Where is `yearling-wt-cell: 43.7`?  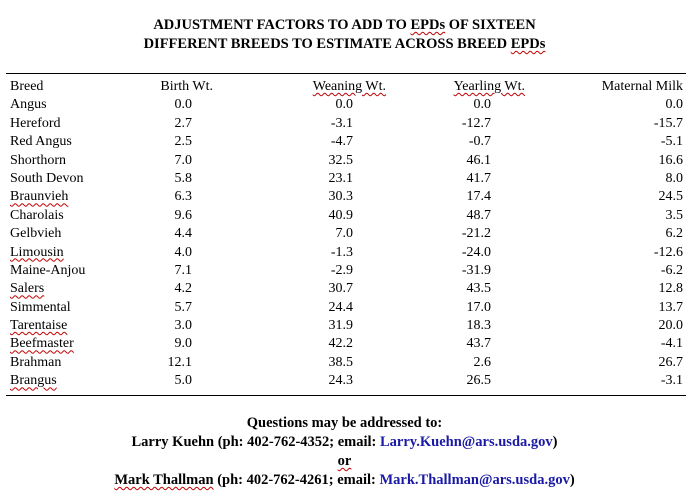 yearling-wt-cell: 43.7 is located at coordinates (479, 344).